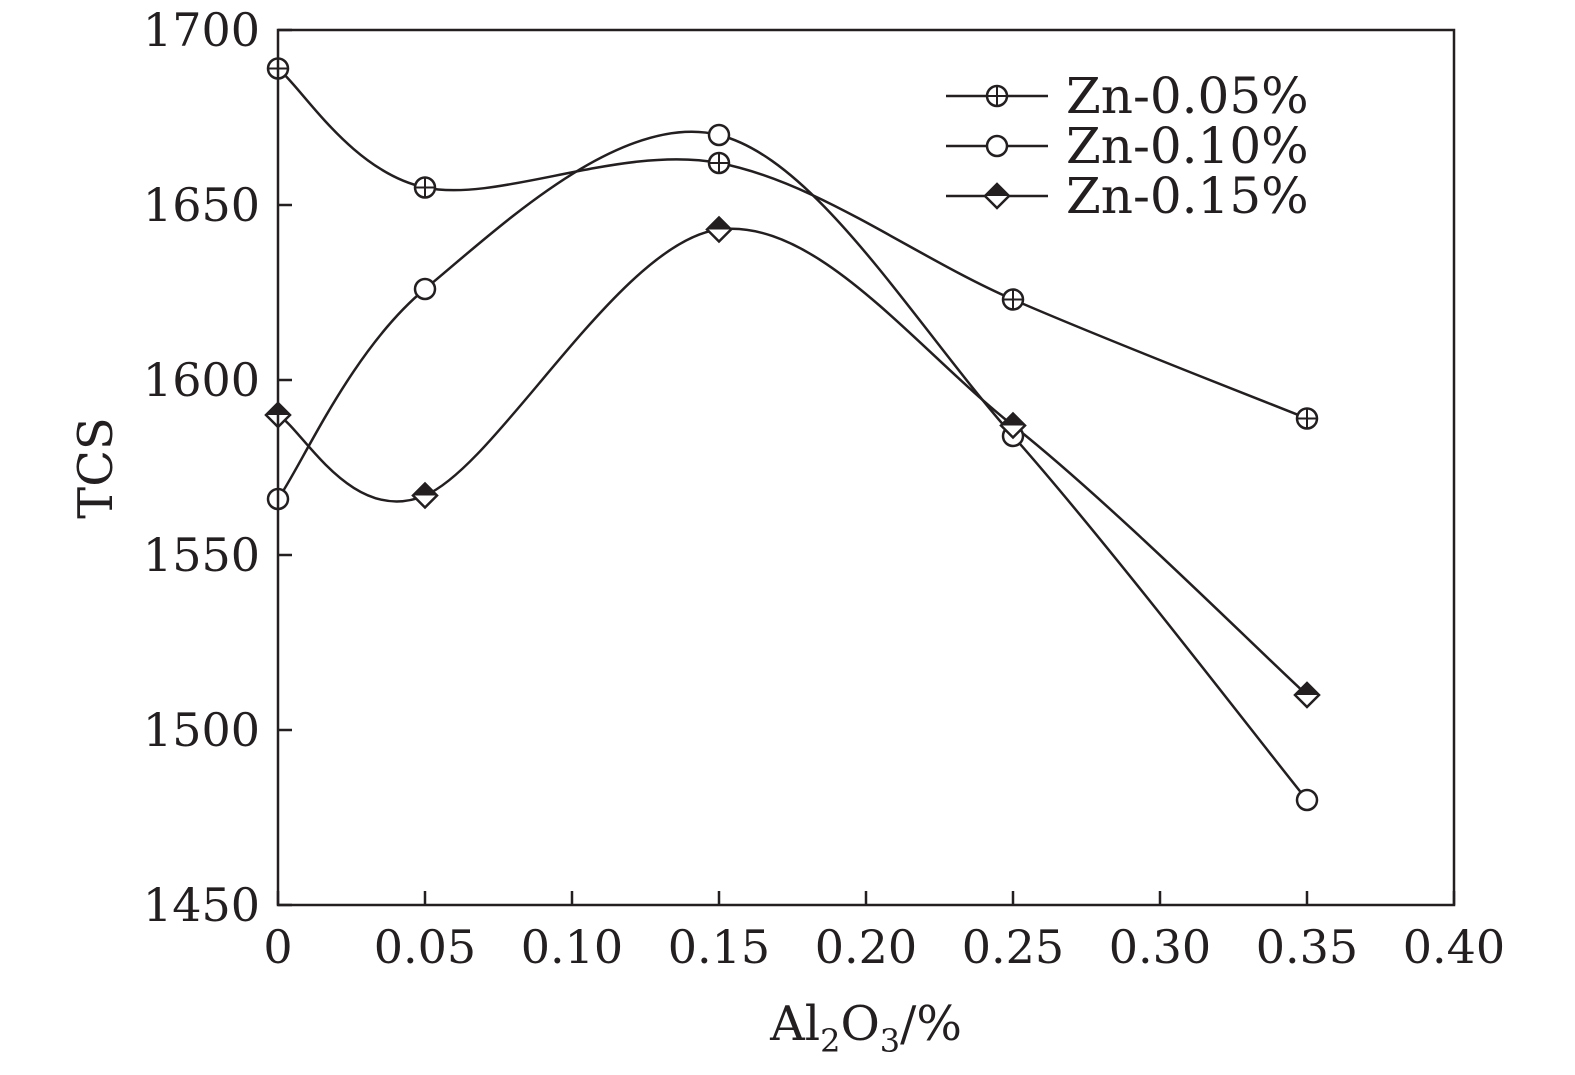  Describe the element at coordinates (1160, 947) in the screenshot. I see `x-tick-label: 0.30` at that location.